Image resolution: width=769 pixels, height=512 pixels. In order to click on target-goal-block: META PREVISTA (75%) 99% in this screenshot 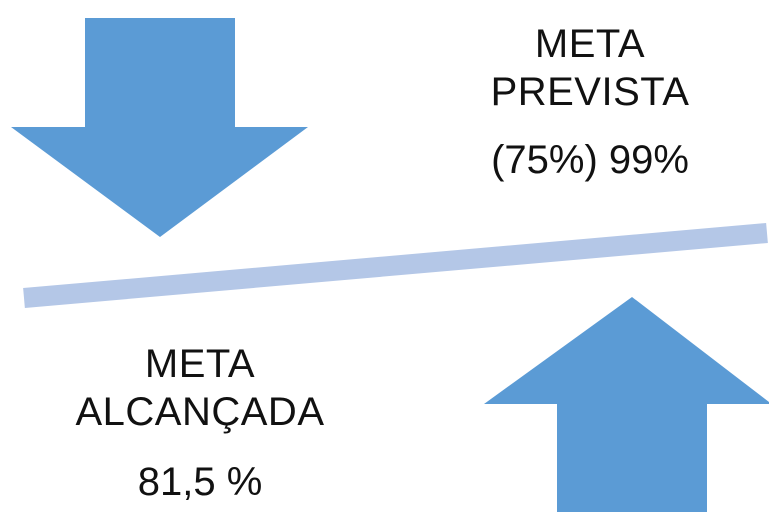, I will do `click(590, 102)`.